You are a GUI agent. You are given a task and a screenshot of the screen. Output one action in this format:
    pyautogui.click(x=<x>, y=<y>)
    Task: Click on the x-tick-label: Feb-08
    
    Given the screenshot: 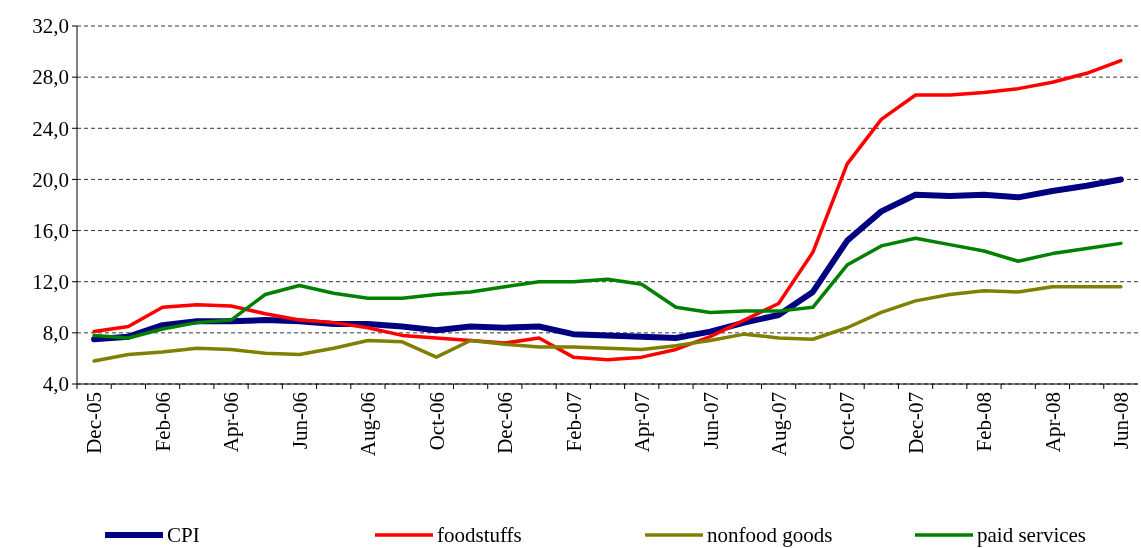 What is the action you would take?
    pyautogui.click(x=984, y=422)
    